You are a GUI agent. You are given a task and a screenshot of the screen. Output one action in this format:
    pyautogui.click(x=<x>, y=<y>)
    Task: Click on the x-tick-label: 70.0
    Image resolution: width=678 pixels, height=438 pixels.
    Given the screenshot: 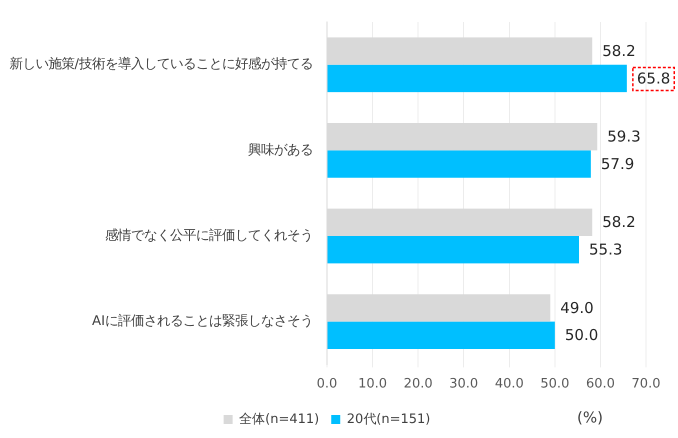 What is the action you would take?
    pyautogui.click(x=646, y=384)
    